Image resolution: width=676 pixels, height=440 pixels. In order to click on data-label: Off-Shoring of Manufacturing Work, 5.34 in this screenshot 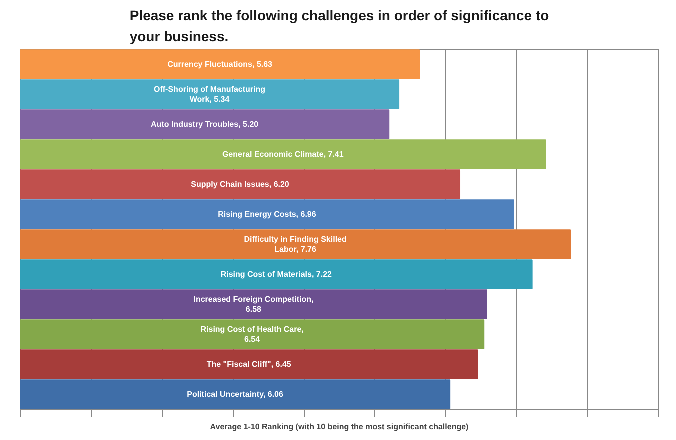, I will do `click(210, 94)`.